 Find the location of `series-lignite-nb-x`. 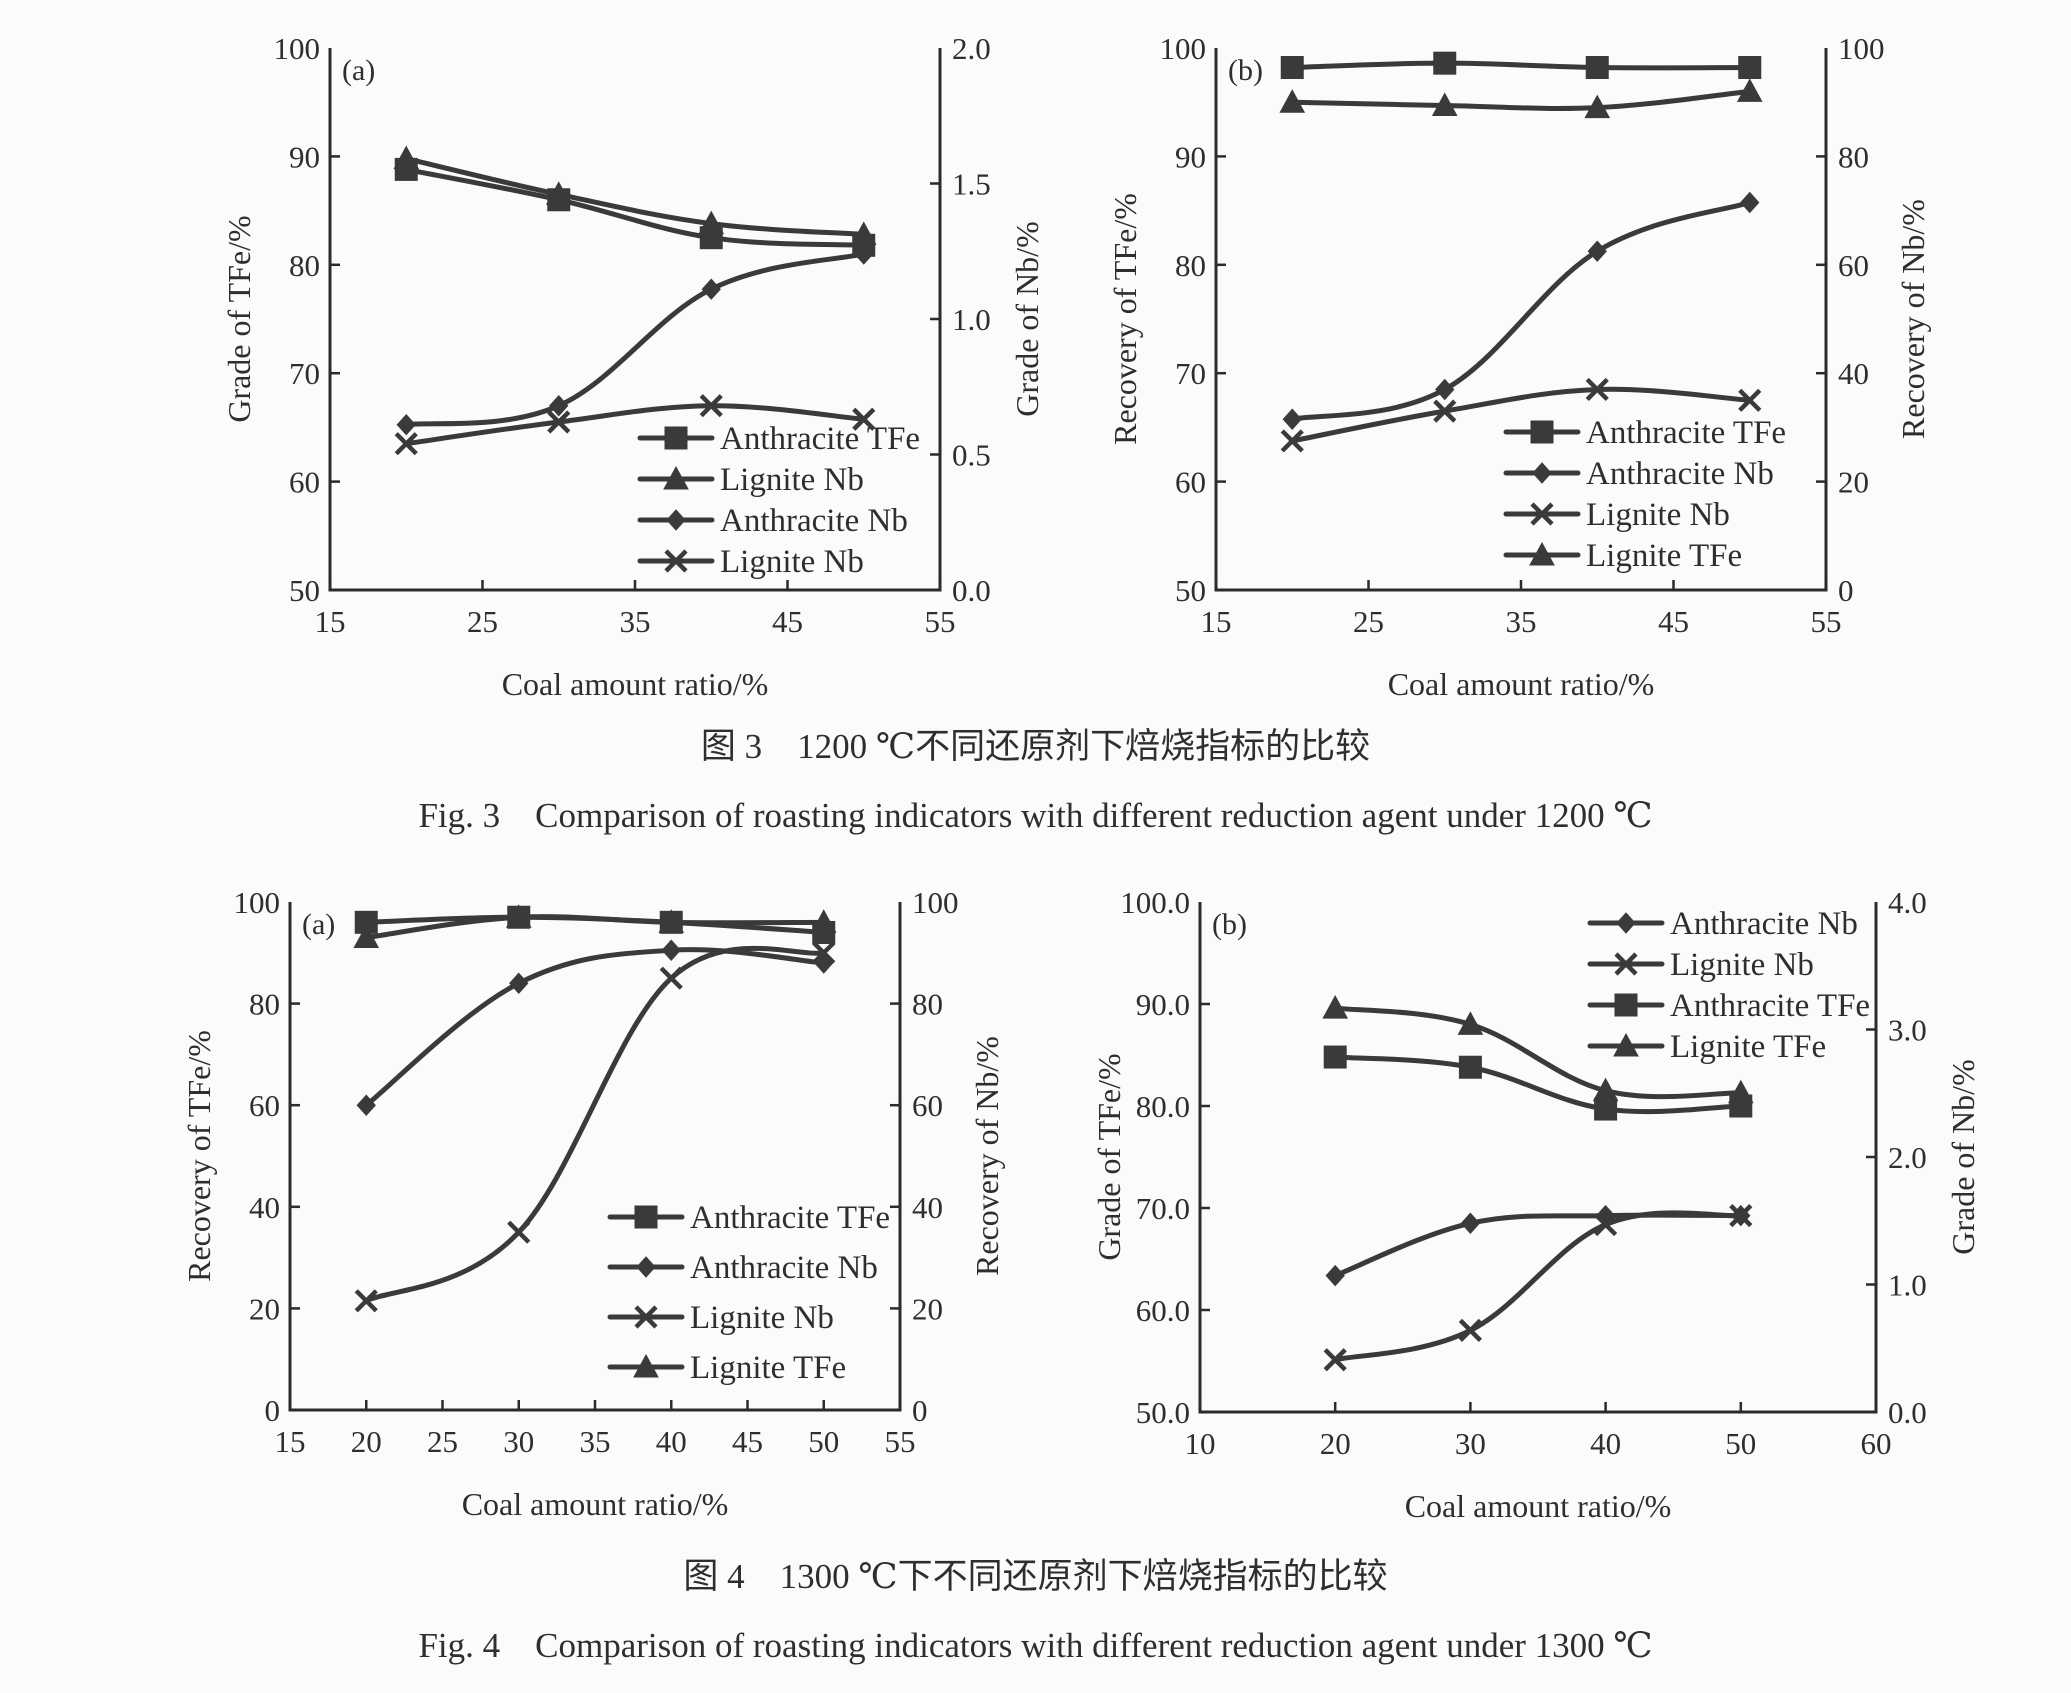

series-lignite-nb-x is located at coordinates (1521, 415).